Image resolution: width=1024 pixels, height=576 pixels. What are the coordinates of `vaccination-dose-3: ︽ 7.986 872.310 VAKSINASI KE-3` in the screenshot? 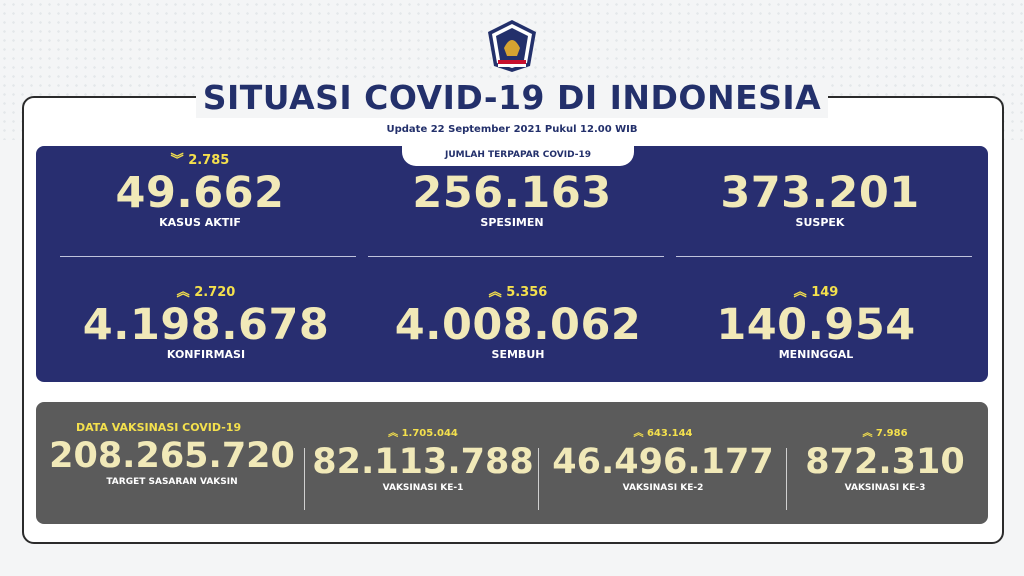 It's located at (885, 460).